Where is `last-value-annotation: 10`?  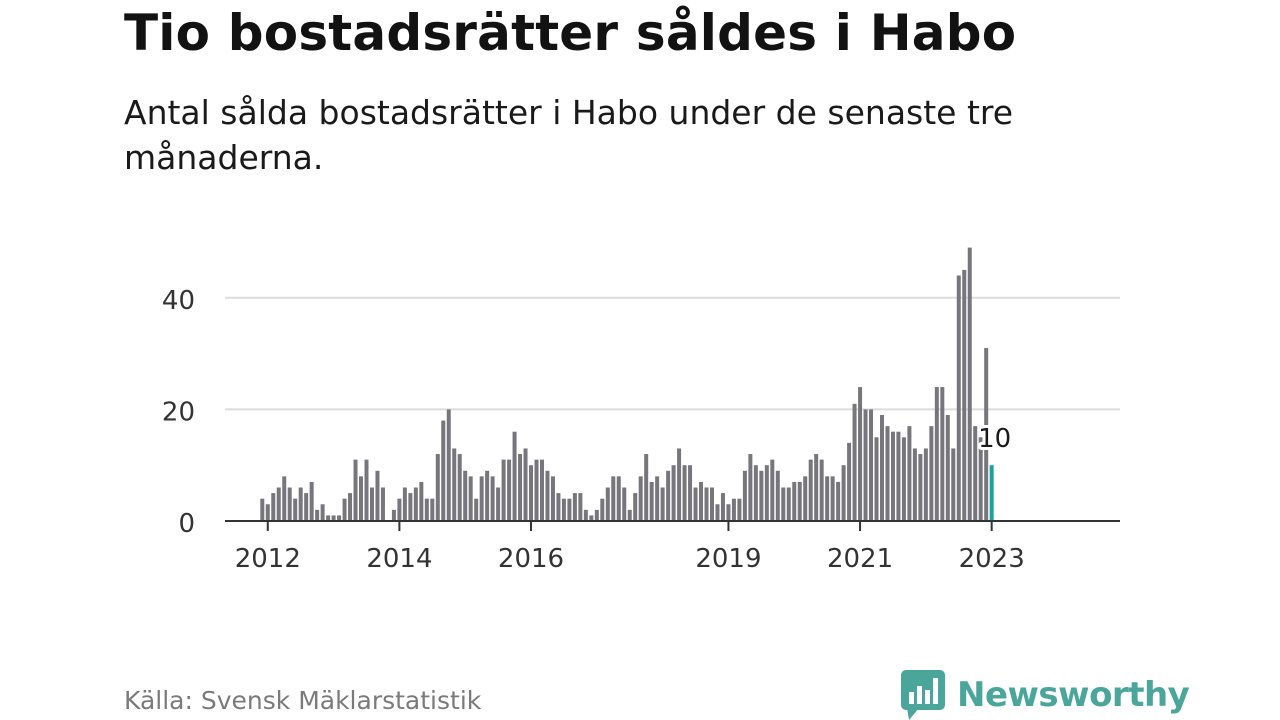 last-value-annotation: 10 is located at coordinates (994, 439).